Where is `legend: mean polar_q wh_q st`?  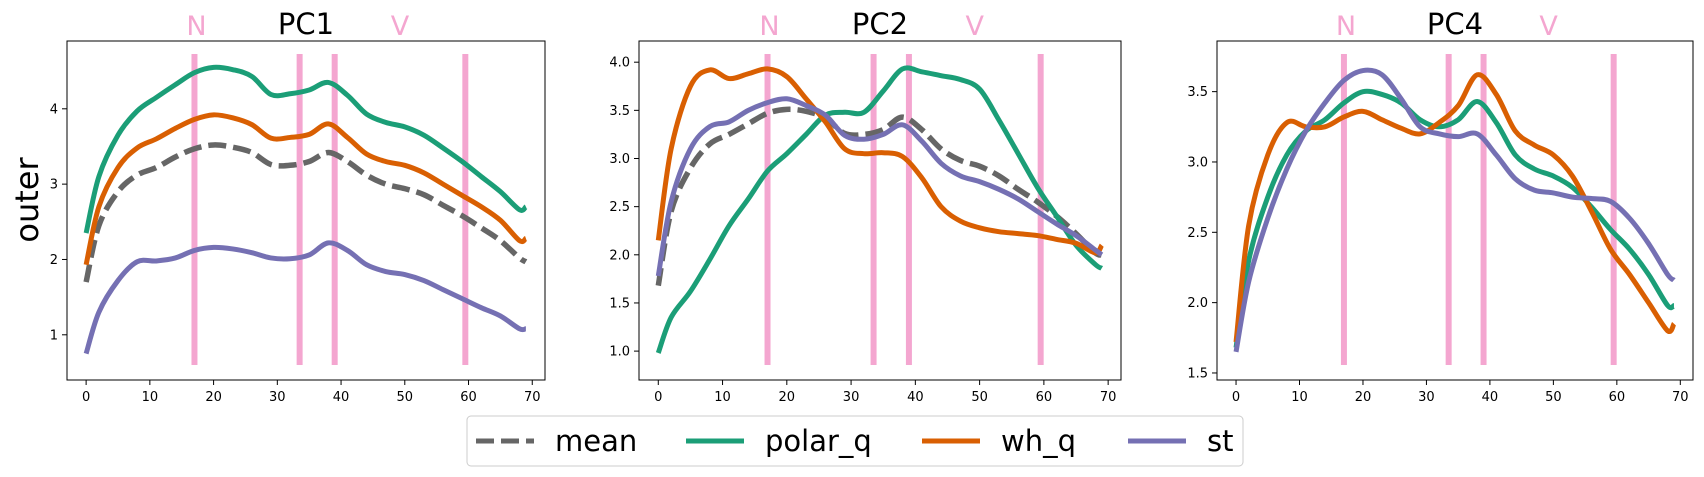 legend: mean polar_q wh_q st is located at coordinates (855, 441).